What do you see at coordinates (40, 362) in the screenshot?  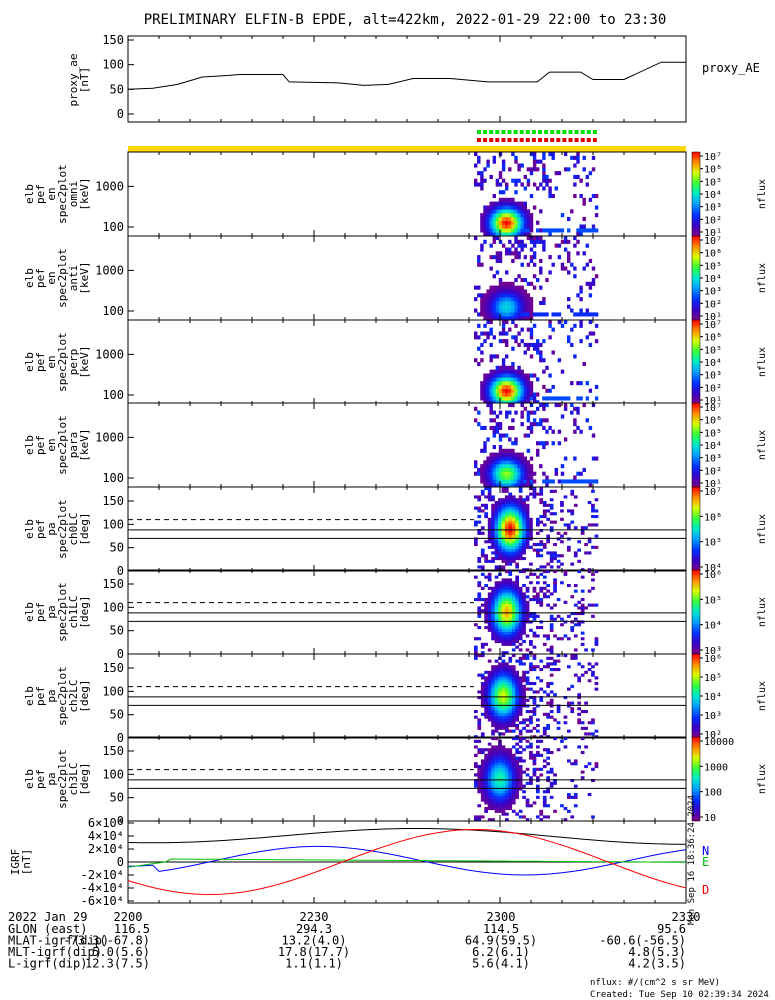 I see `y-axis-label-line: pef` at bounding box center [40, 362].